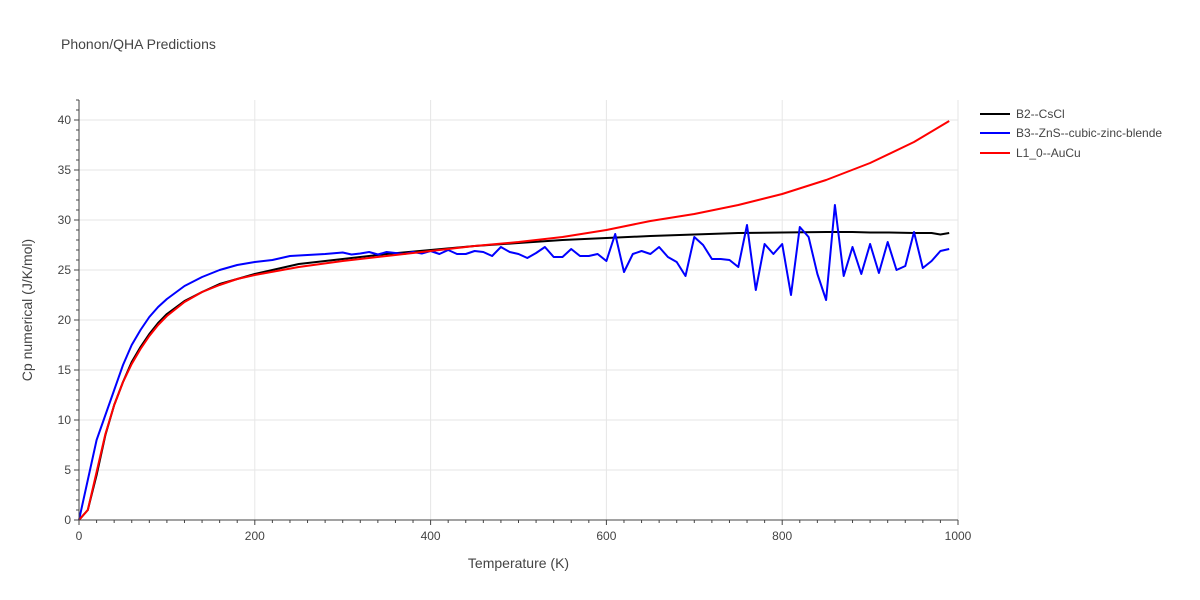 The height and width of the screenshot is (600, 1200). What do you see at coordinates (65, 270) in the screenshot?
I see `y-tick-label: 25` at bounding box center [65, 270].